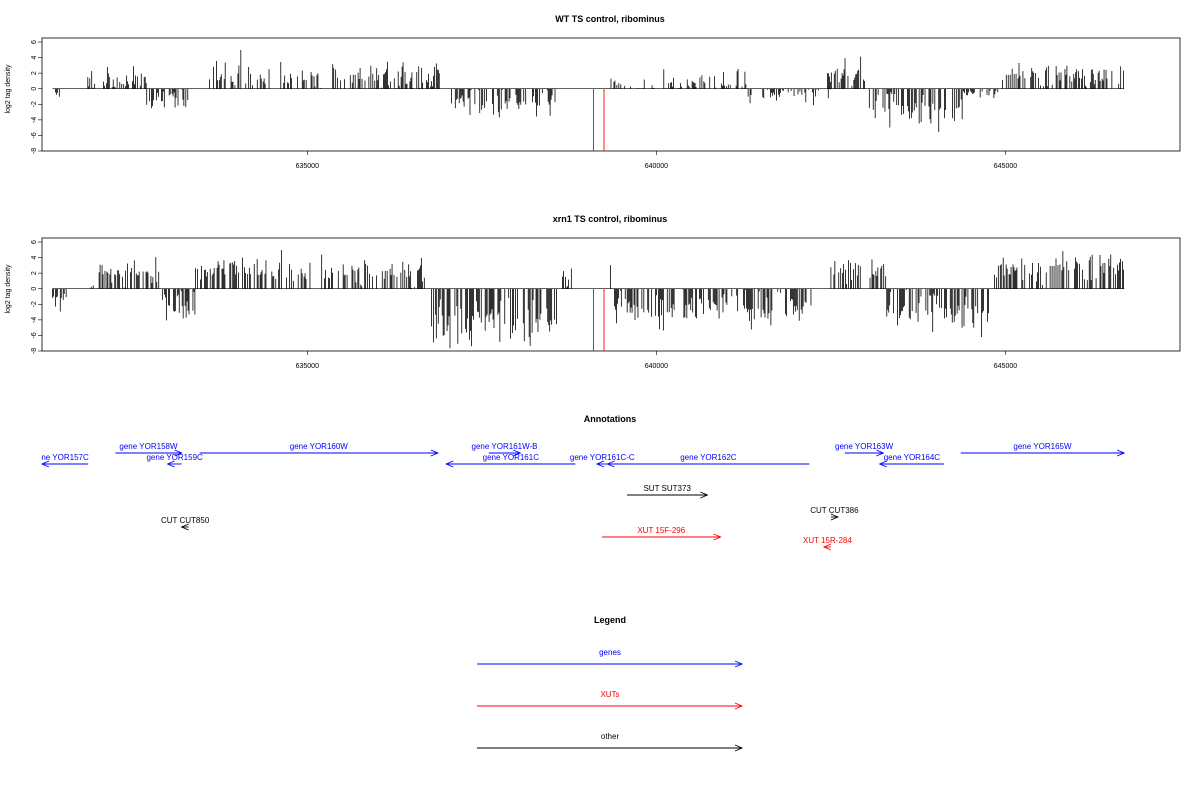 The width and height of the screenshot is (1200, 800). I want to click on feature-label: gene YOR160W, so click(319, 446).